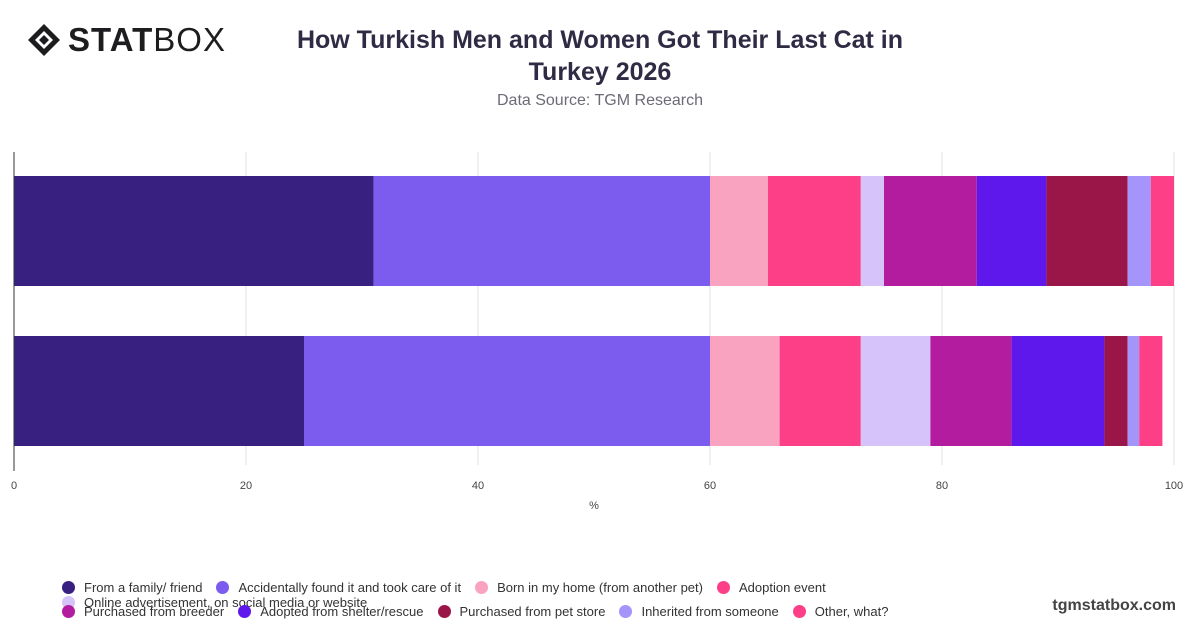  I want to click on legend-item: Purchased from pet store, so click(521, 611).